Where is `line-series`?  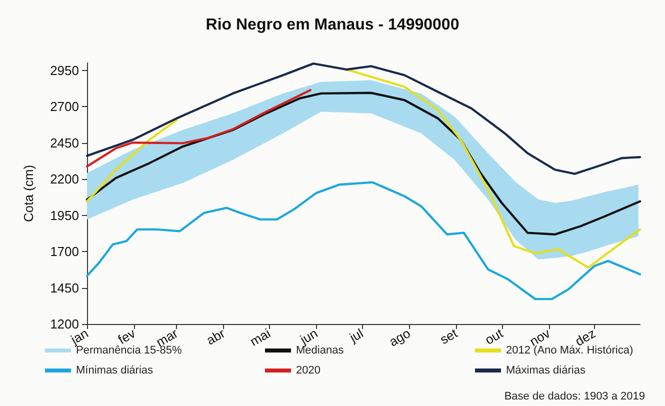 line-series is located at coordinates (199, 128).